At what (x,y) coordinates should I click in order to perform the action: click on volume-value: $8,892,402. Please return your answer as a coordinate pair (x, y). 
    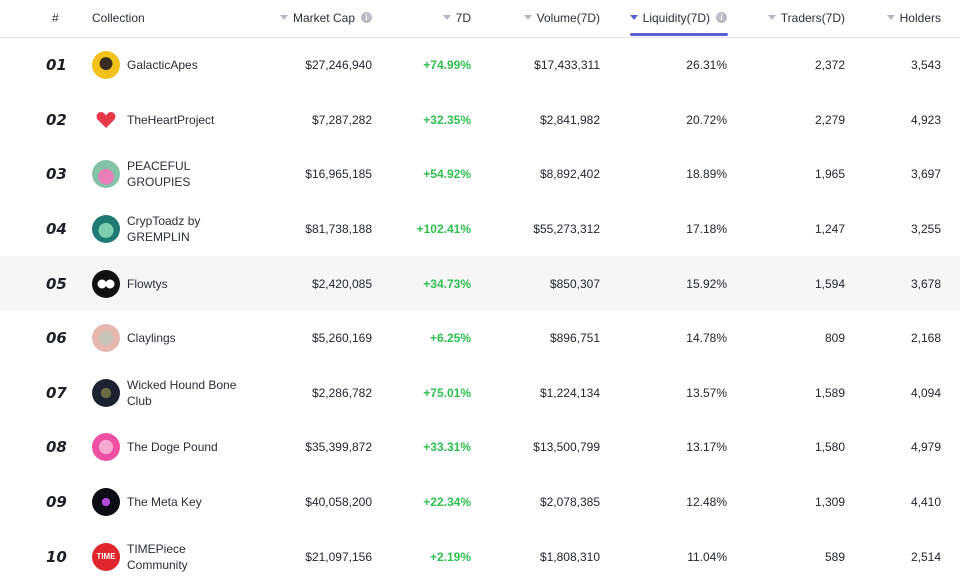
    Looking at the image, I should click on (569, 174).